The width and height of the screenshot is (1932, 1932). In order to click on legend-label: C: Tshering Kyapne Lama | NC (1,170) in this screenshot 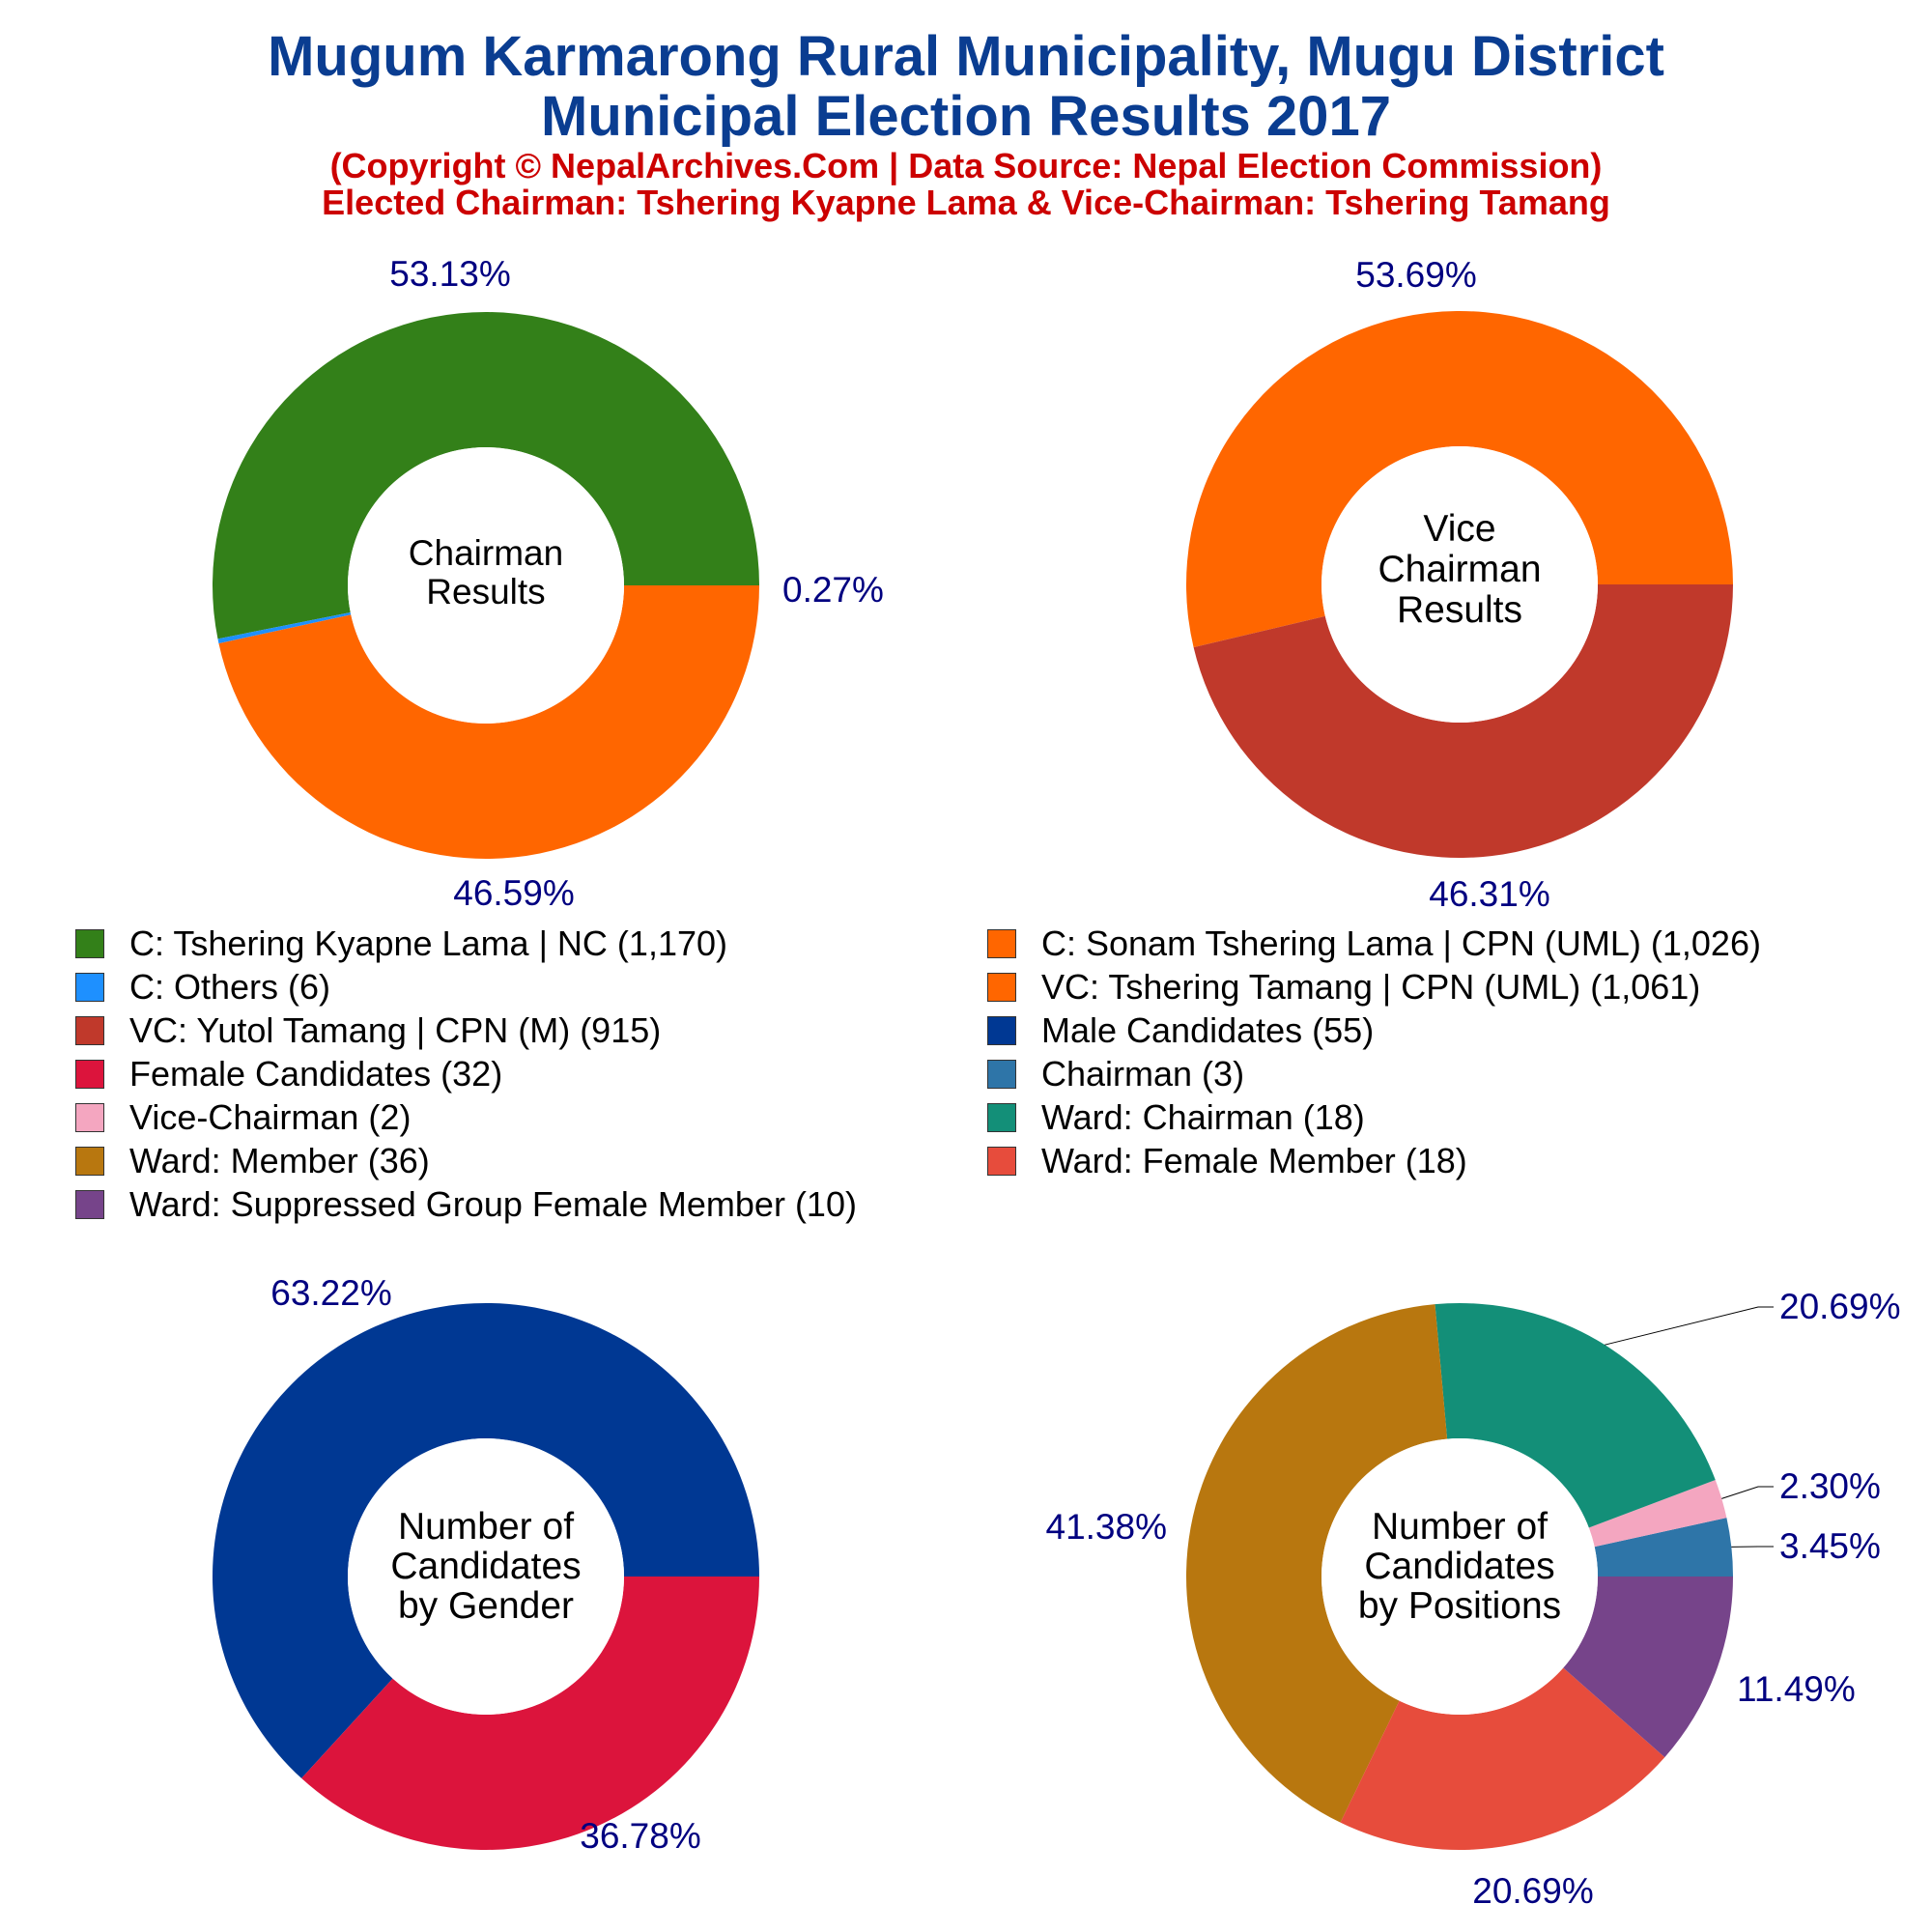, I will do `click(428, 943)`.